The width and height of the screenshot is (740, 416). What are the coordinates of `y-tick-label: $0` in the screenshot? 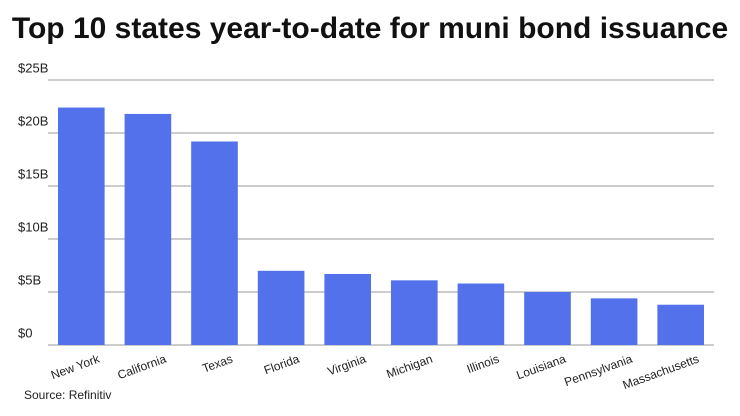 It's located at (25, 332).